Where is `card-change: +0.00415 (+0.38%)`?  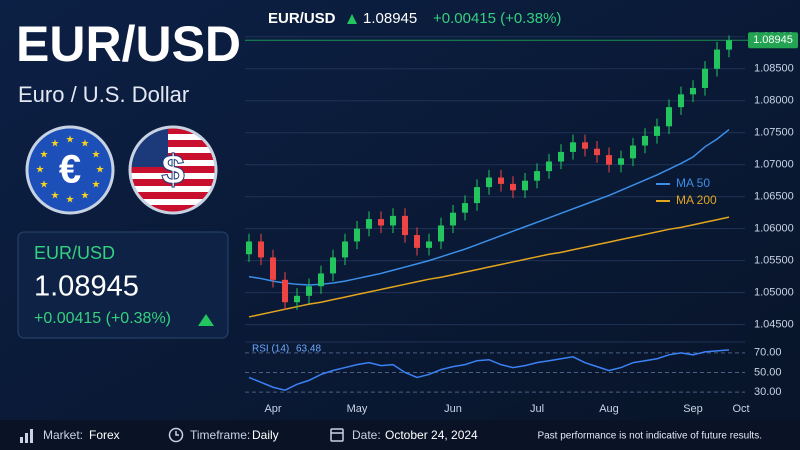 card-change: +0.00415 (+0.38%) is located at coordinates (102, 318).